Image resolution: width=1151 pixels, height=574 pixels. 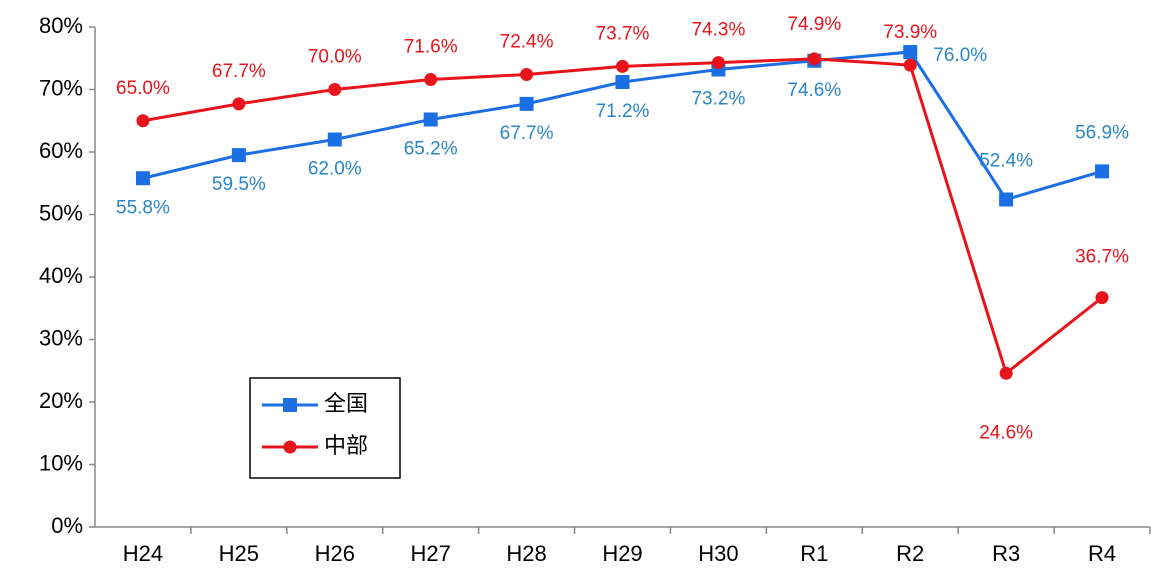 What do you see at coordinates (346, 403) in the screenshot?
I see `legend-label: 全国` at bounding box center [346, 403].